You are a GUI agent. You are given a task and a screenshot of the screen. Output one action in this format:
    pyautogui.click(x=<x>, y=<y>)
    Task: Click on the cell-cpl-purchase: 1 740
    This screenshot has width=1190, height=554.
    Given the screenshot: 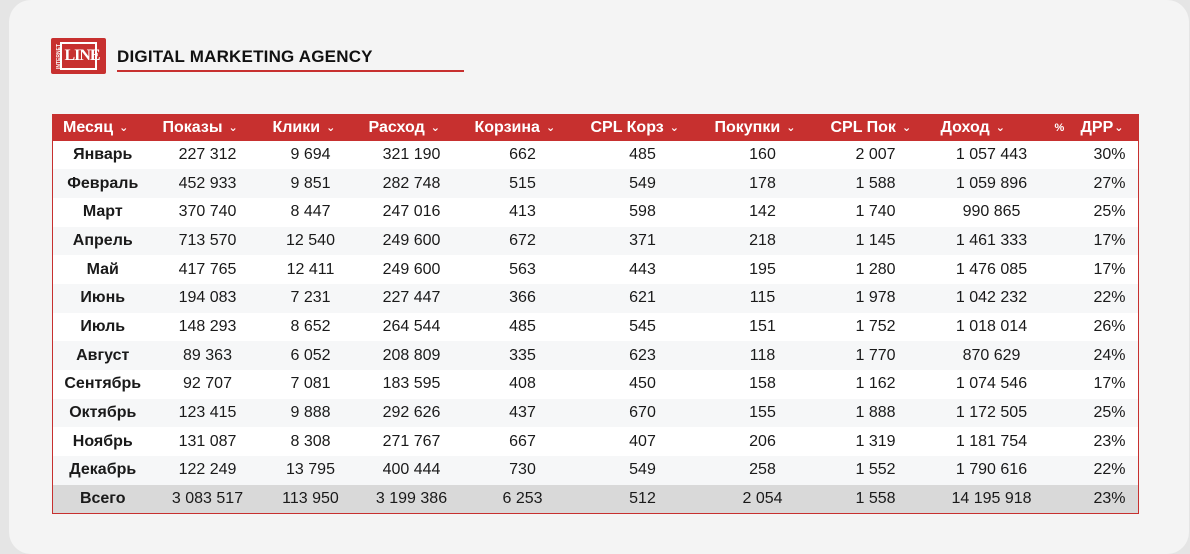 What is the action you would take?
    pyautogui.click(x=875, y=212)
    